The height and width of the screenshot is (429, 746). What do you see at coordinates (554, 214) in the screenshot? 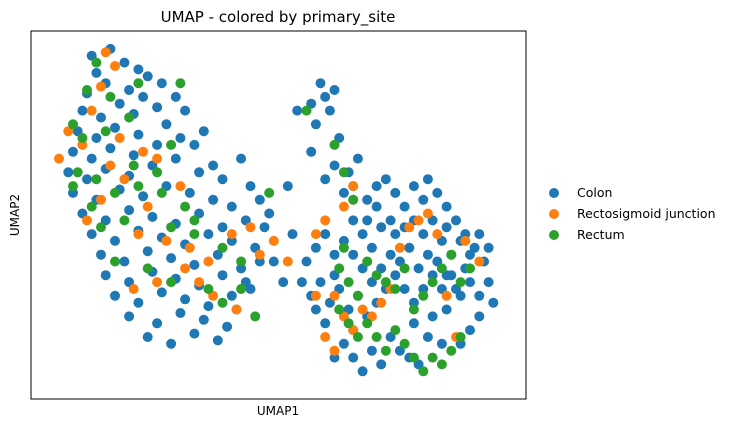
I see `legend-marker-rectosigmoid-junction` at bounding box center [554, 214].